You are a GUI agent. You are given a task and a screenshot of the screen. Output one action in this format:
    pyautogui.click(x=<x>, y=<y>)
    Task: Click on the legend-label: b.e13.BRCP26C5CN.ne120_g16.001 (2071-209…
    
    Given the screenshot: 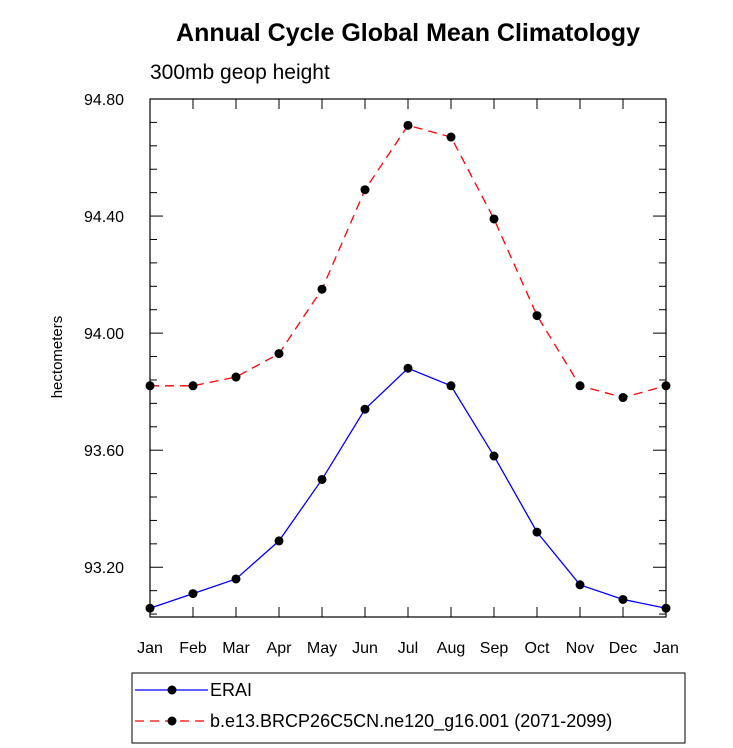 What is the action you would take?
    pyautogui.click(x=411, y=721)
    